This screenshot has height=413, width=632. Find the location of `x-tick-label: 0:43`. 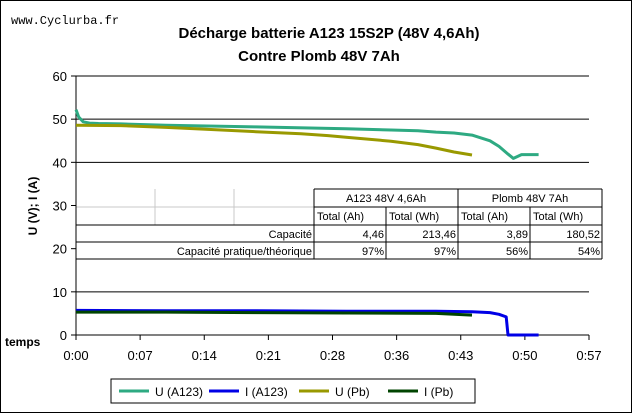

x-tick-label: 0:43 is located at coordinates (460, 355).